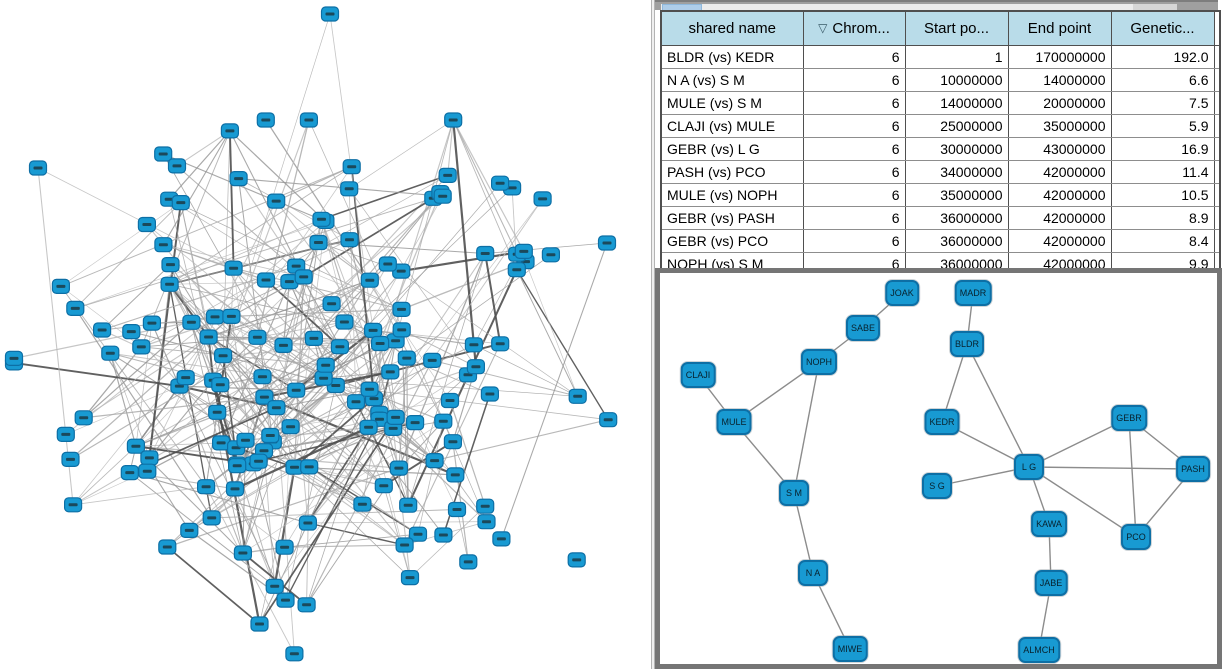 This screenshot has width=1222, height=669. Describe the element at coordinates (1162, 149) in the screenshot. I see `table-cell: 16.9` at that location.